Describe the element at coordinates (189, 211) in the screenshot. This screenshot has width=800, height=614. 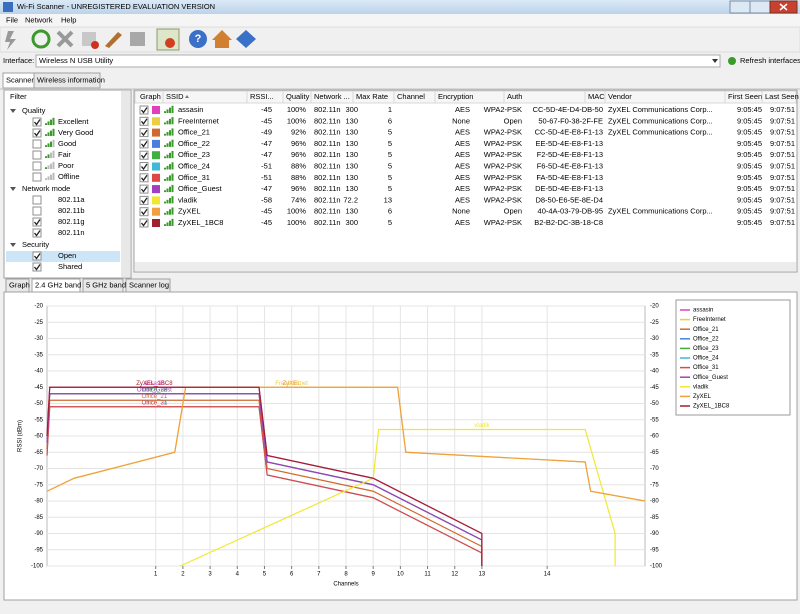
I see `table-cell: ZyXEL` at that location.